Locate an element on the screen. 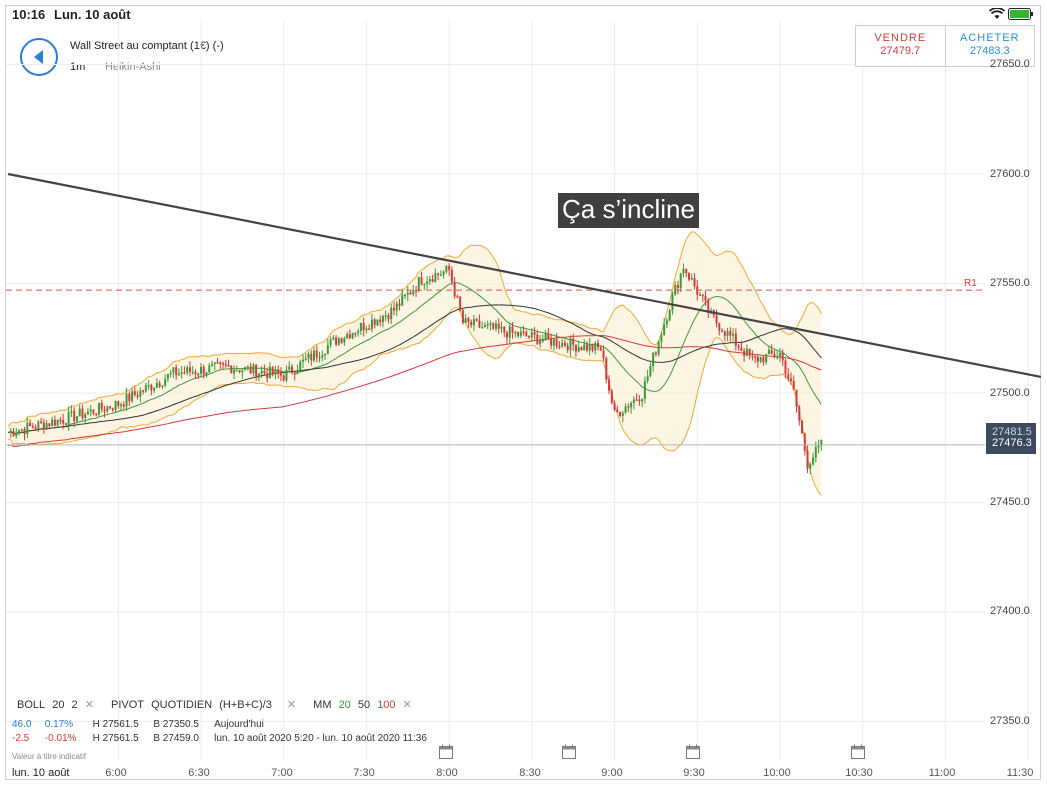 The image size is (1047, 786). x-tick: 7:00 is located at coordinates (282, 773).